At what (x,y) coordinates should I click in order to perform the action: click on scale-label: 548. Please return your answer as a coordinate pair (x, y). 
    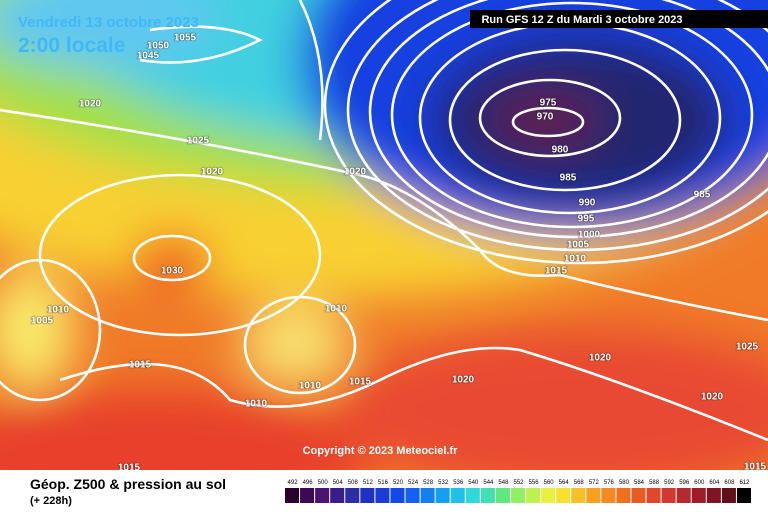
    Looking at the image, I should click on (503, 483).